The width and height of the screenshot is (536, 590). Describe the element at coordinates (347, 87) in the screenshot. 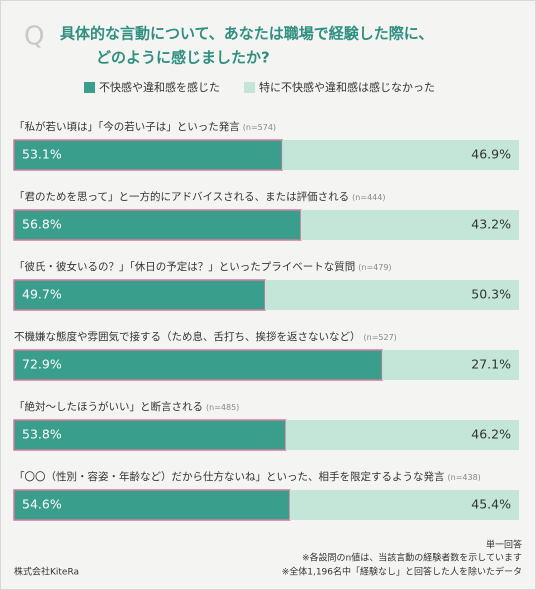

I see `legend-label: 特に不快感や違和感は感じなかった` at that location.